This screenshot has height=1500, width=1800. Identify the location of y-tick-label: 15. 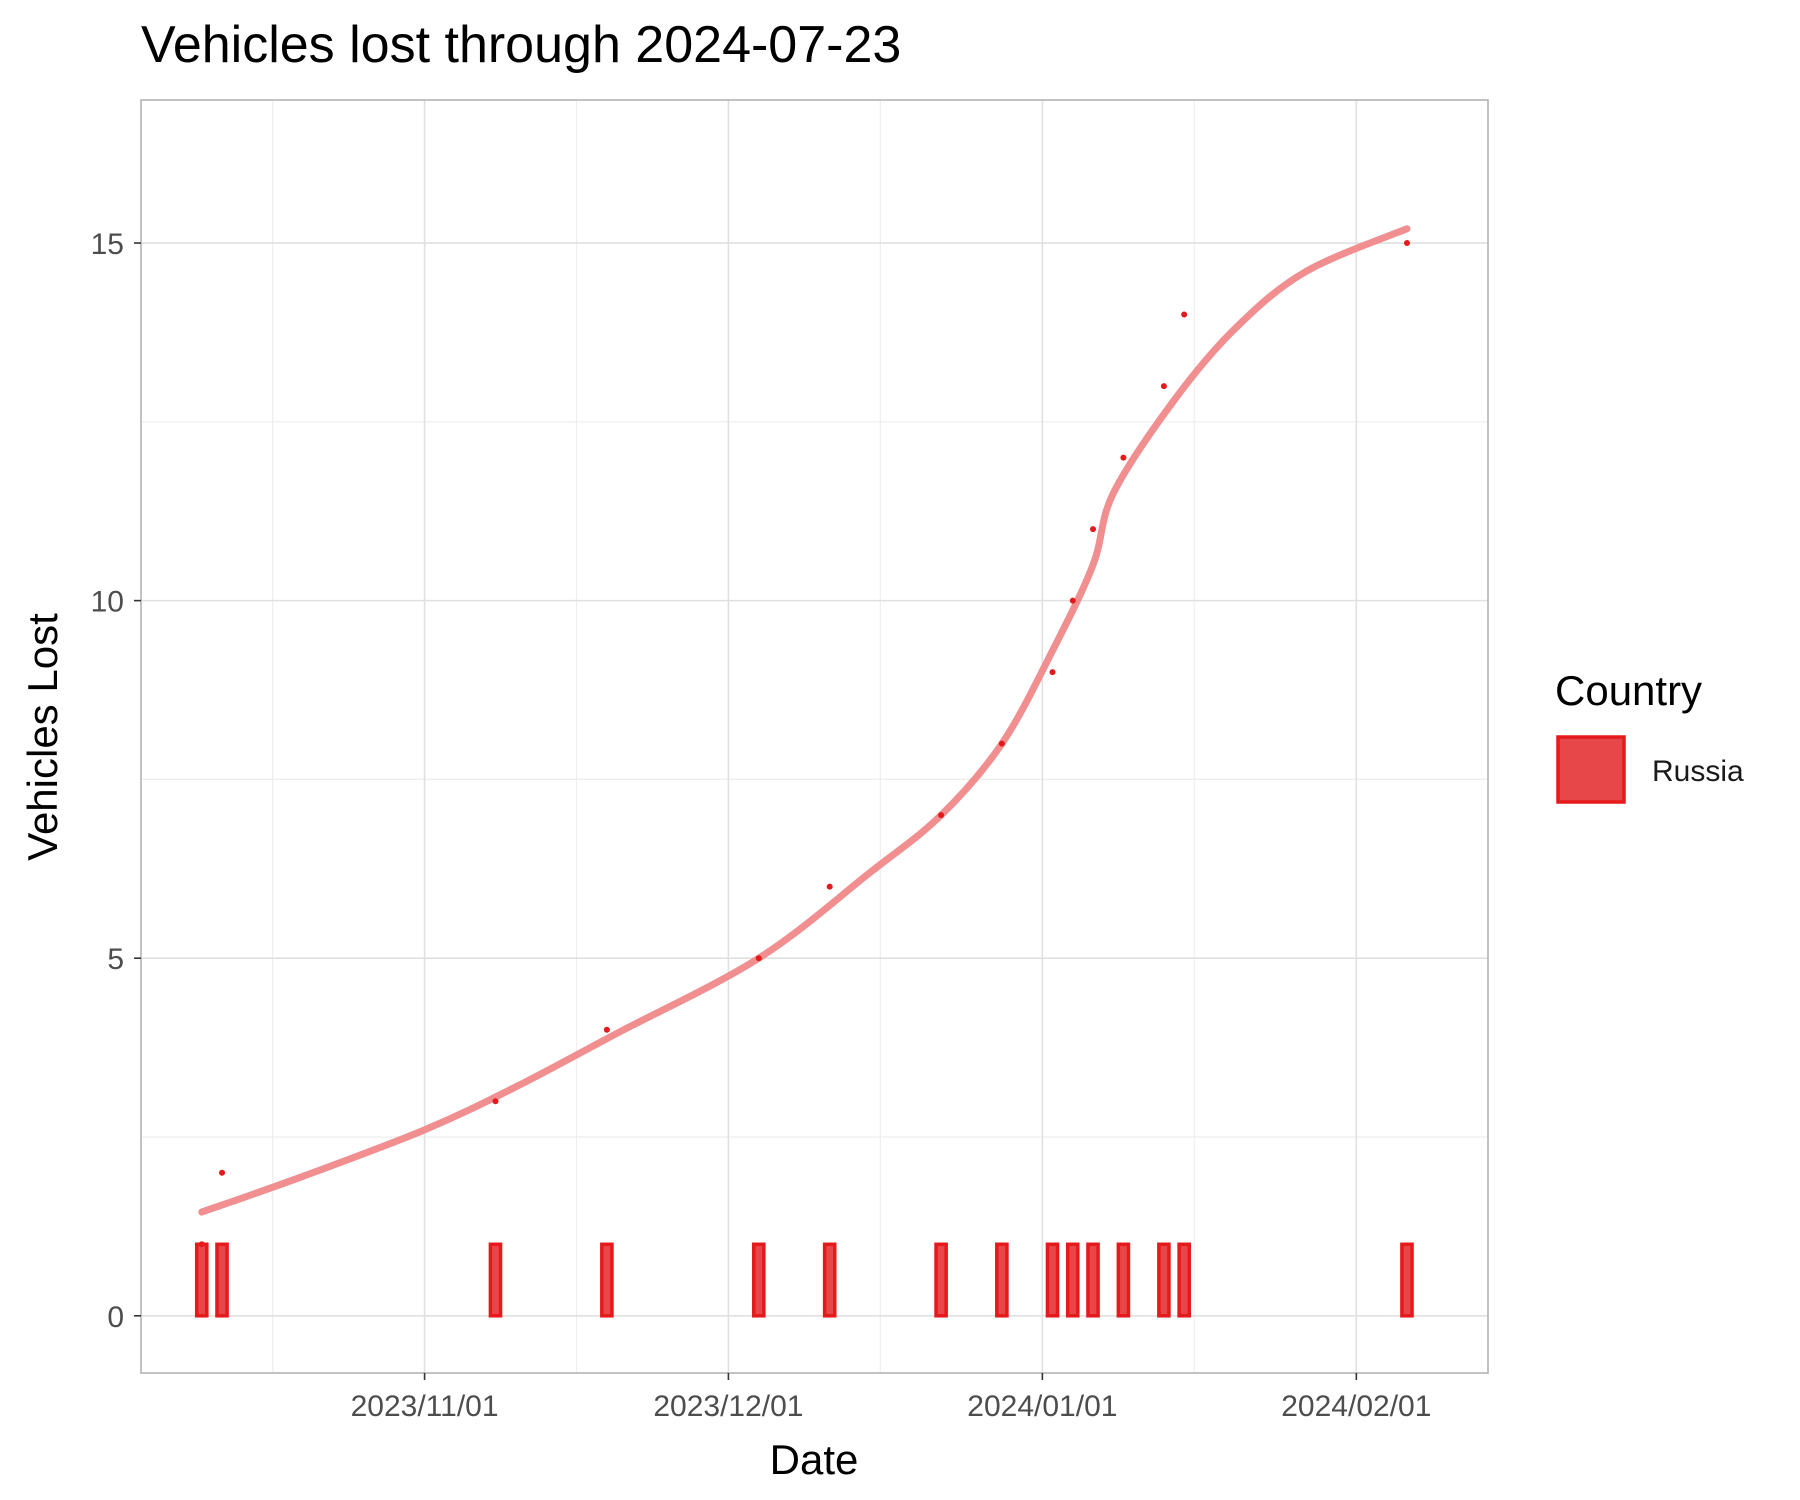
(107, 244).